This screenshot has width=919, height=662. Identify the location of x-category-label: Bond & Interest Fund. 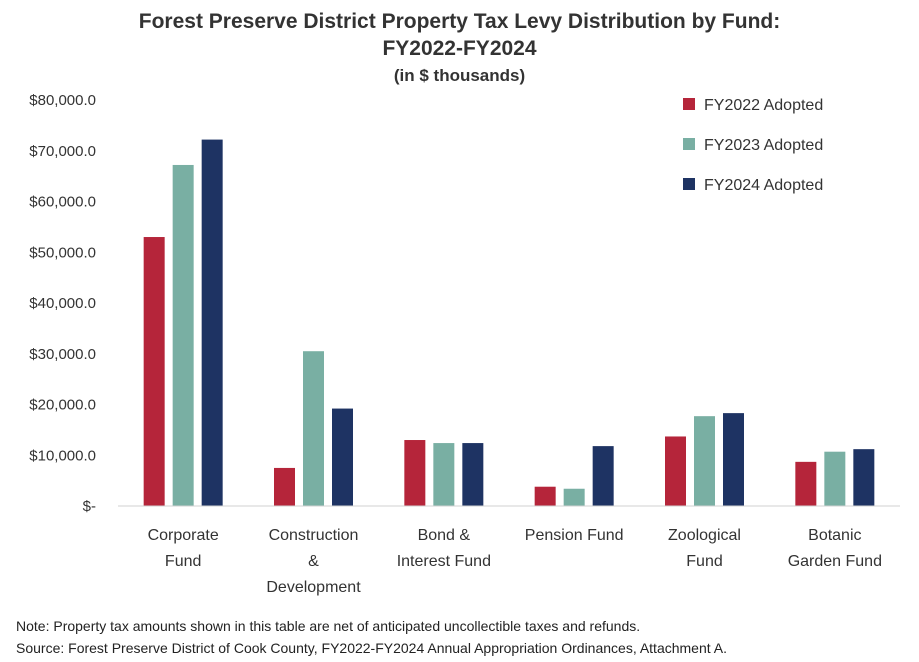
(444, 548).